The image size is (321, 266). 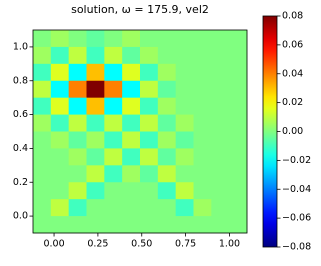 I want to click on y-tick-label: 0.2, so click(x=20, y=182).